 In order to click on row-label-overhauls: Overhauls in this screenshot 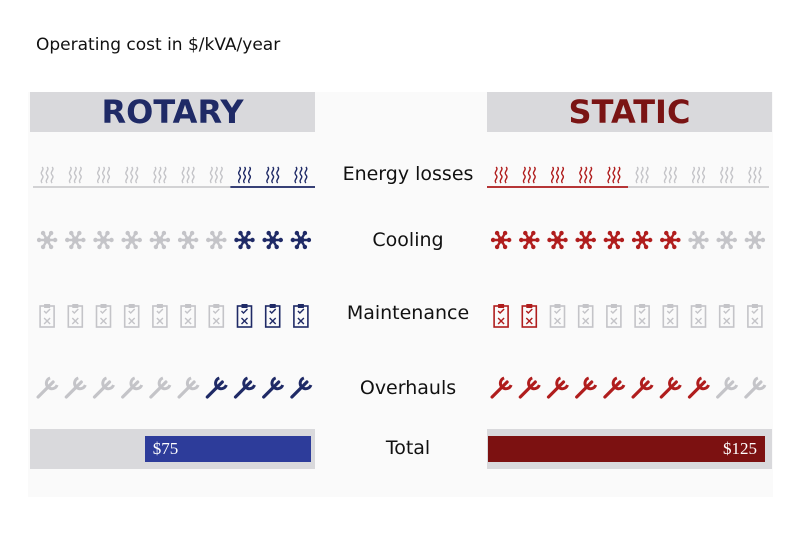, I will do `click(408, 388)`.